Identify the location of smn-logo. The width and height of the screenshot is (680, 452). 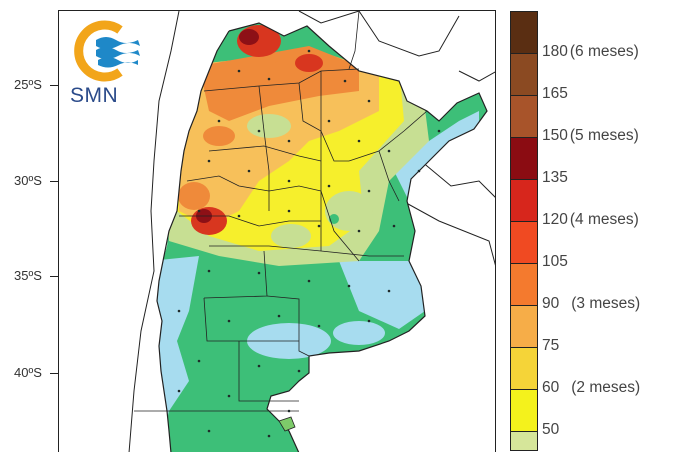
(110, 63).